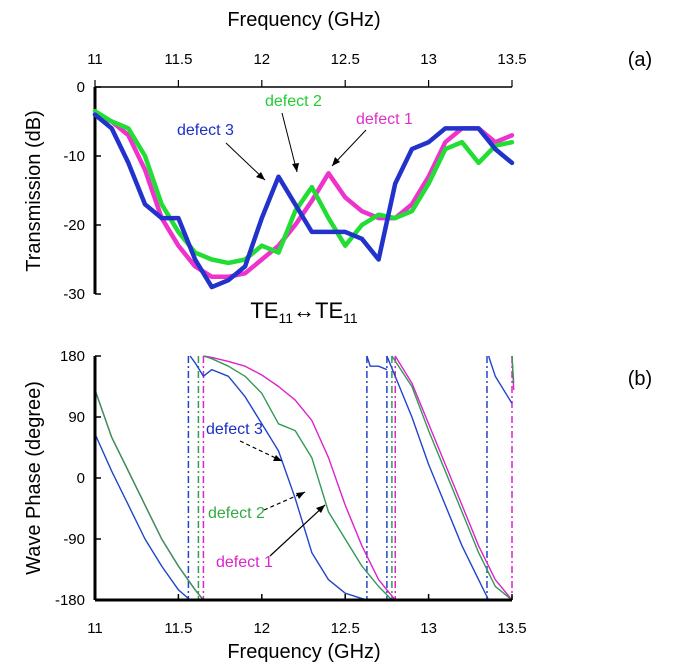  What do you see at coordinates (345, 628) in the screenshot?
I see `b-x-tick-label: 12.5` at bounding box center [345, 628].